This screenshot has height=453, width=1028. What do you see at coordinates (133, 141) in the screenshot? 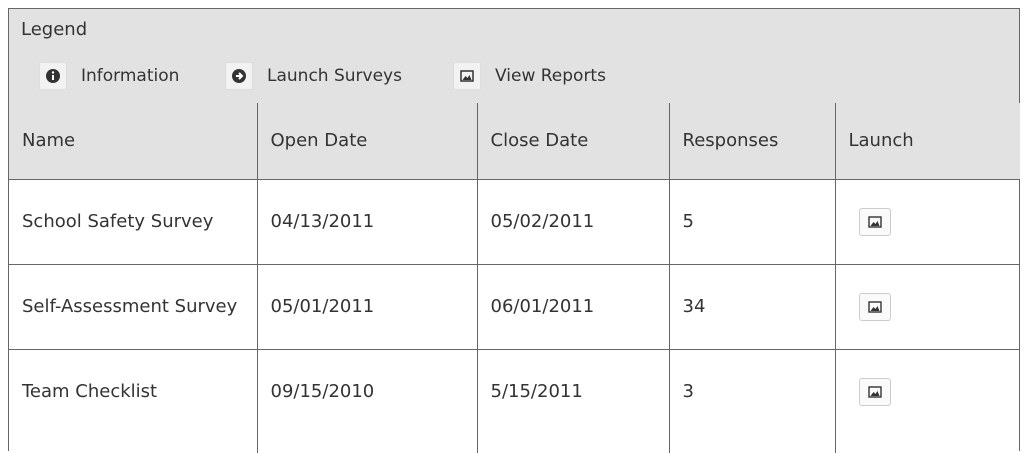
I see `column-header: Name` at bounding box center [133, 141].